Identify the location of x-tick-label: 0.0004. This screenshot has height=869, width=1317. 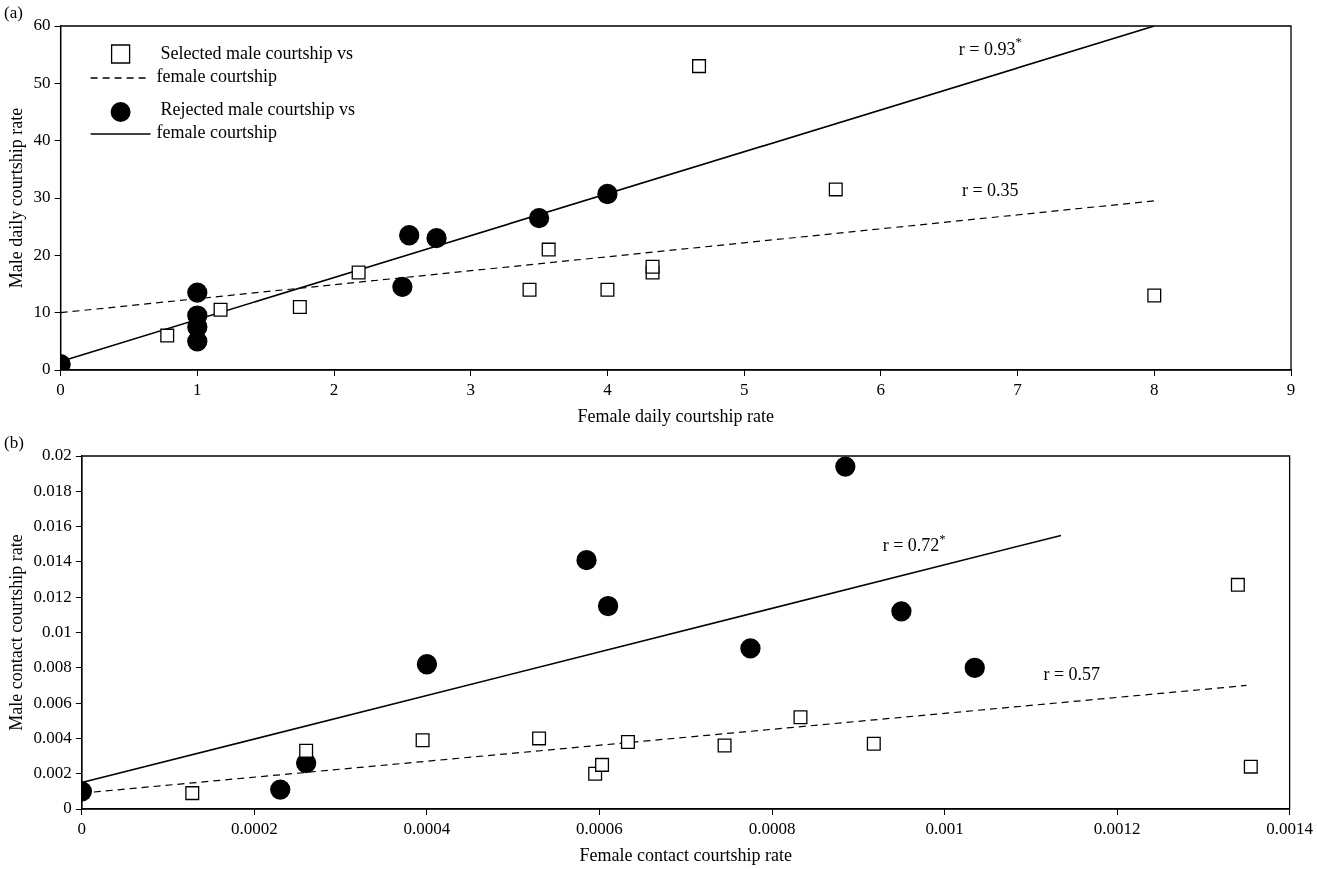
(427, 828).